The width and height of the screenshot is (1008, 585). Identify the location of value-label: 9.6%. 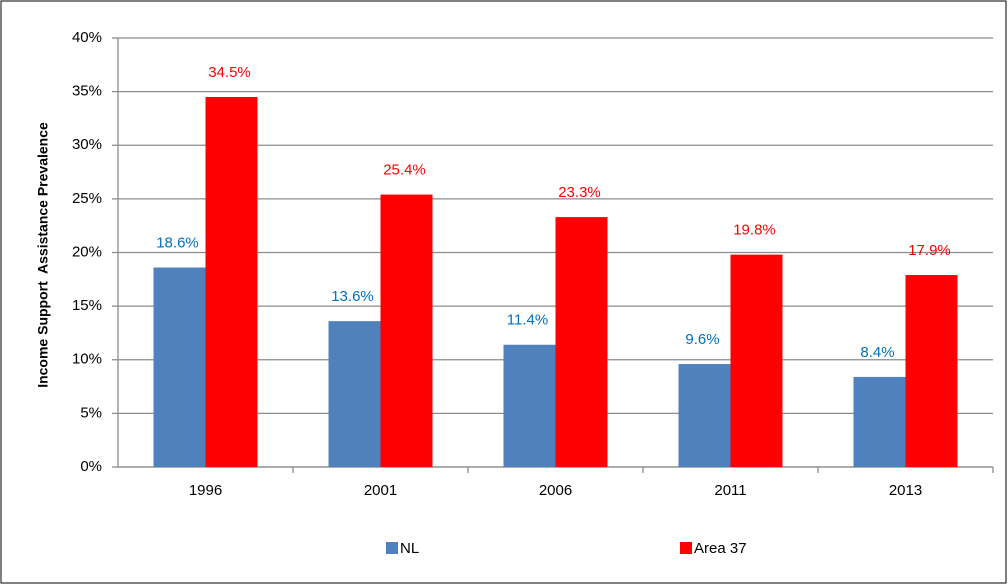
(702, 339).